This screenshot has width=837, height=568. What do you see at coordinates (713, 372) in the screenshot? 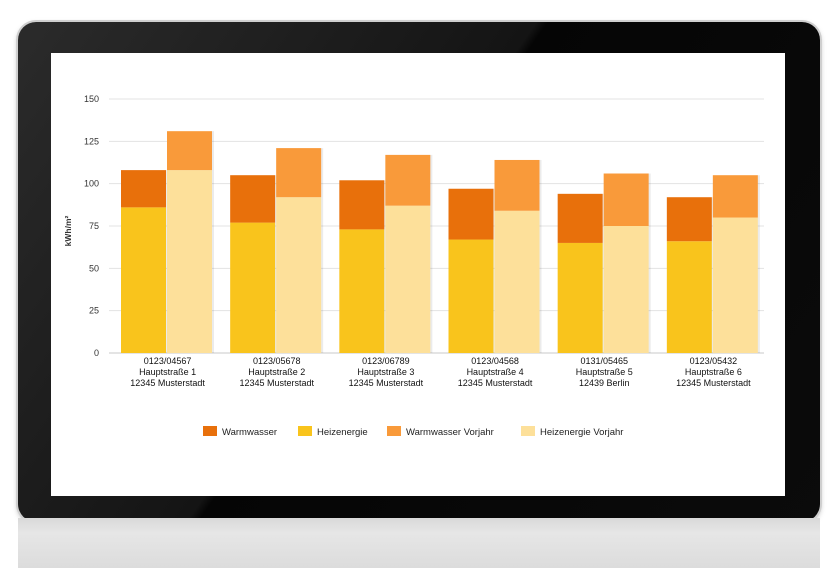
I see `x-tick-label: Hauptstraße 6` at bounding box center [713, 372].